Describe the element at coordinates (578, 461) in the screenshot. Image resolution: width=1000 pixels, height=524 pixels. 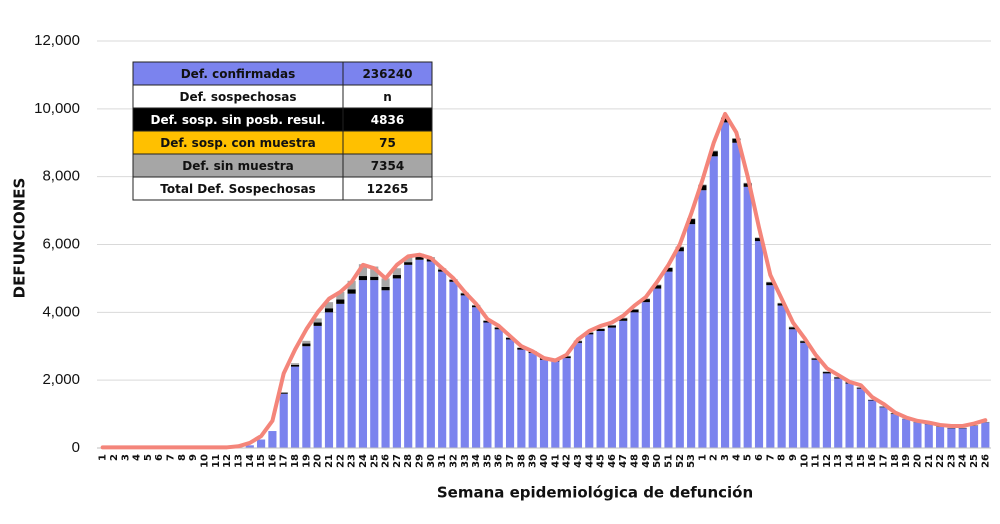
I see `x-tick-label: 43` at that location.